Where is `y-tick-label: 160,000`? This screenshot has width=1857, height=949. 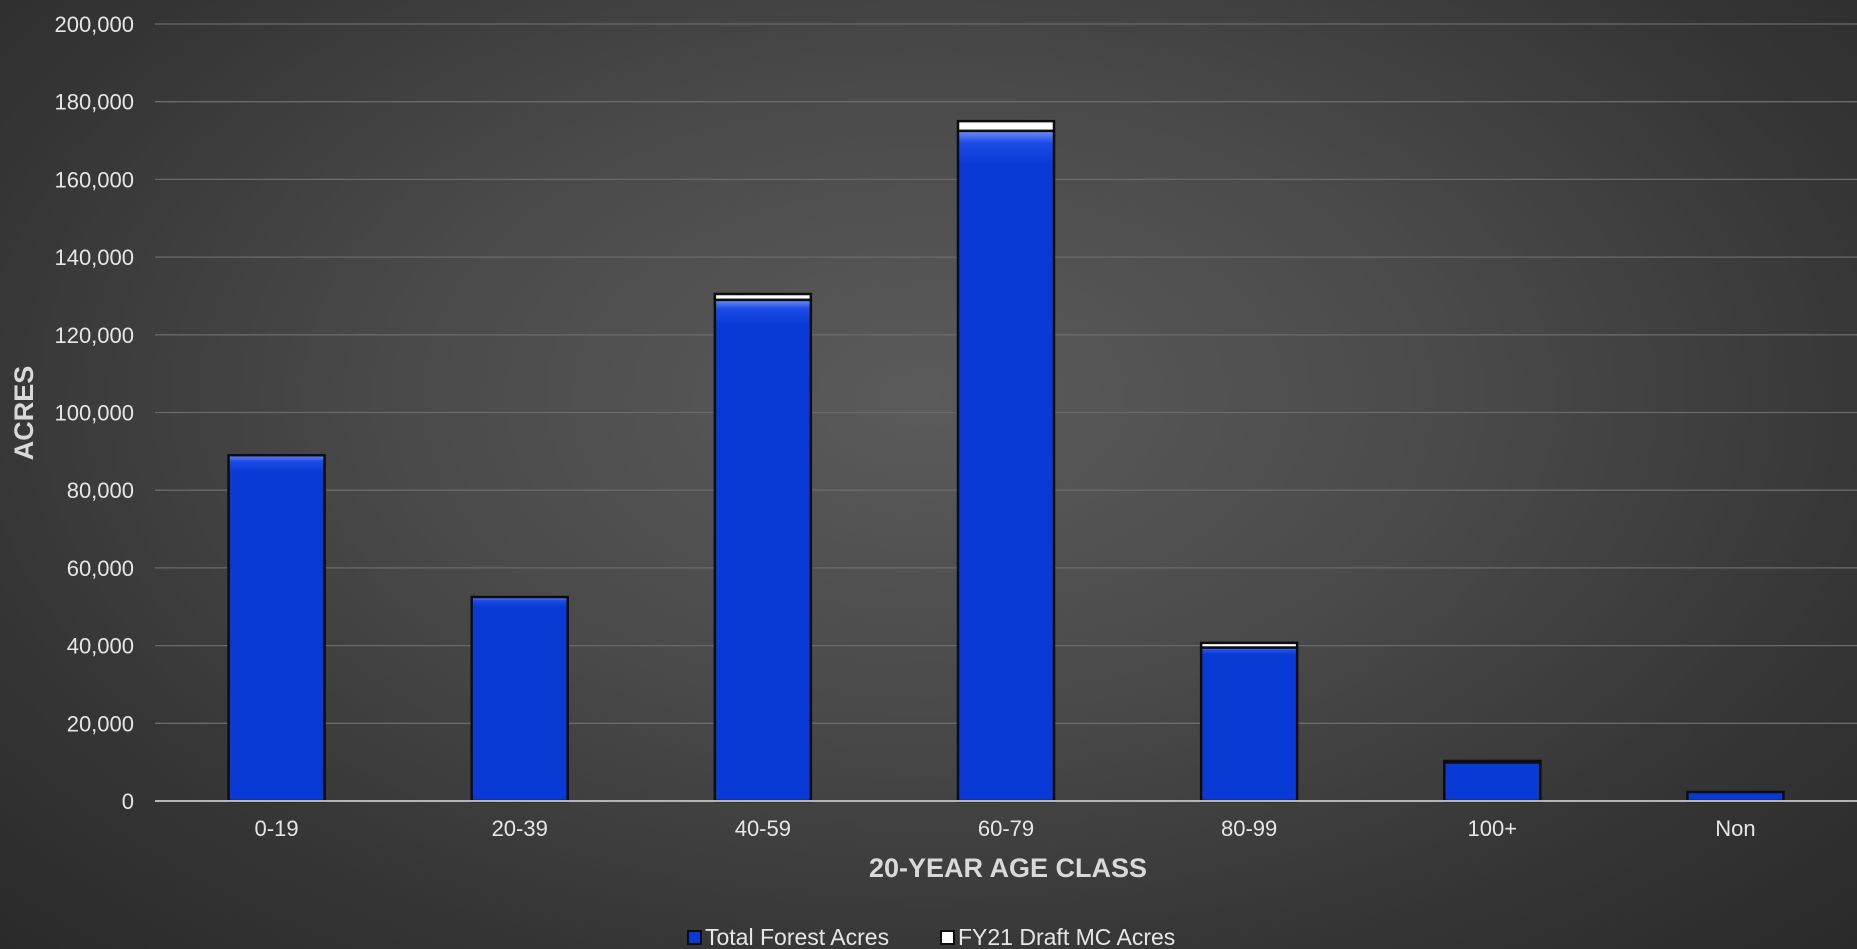 y-tick-label: 160,000 is located at coordinates (94, 179).